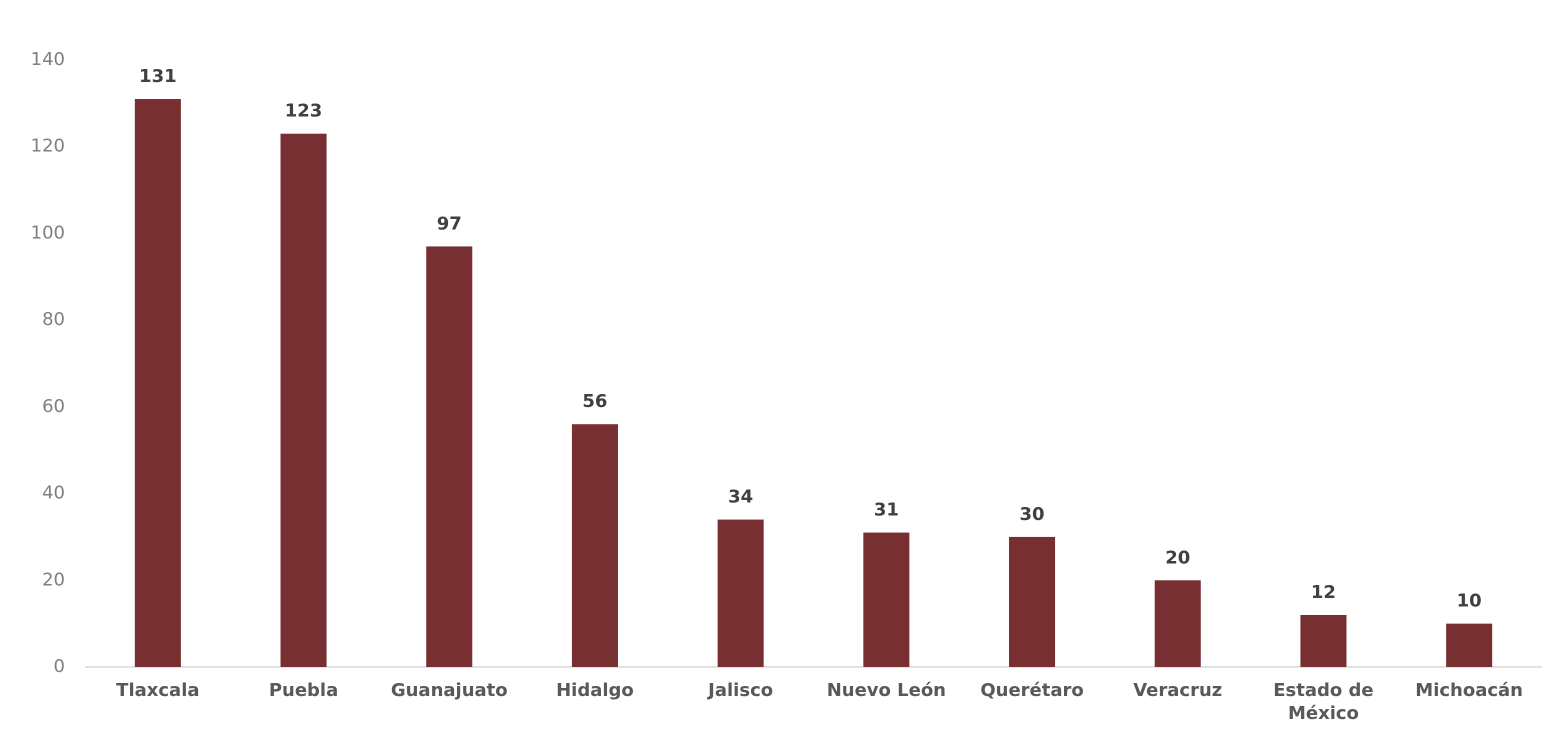 This screenshot has height=729, width=1557. Describe the element at coordinates (1032, 514) in the screenshot. I see `data-label: 30` at that location.